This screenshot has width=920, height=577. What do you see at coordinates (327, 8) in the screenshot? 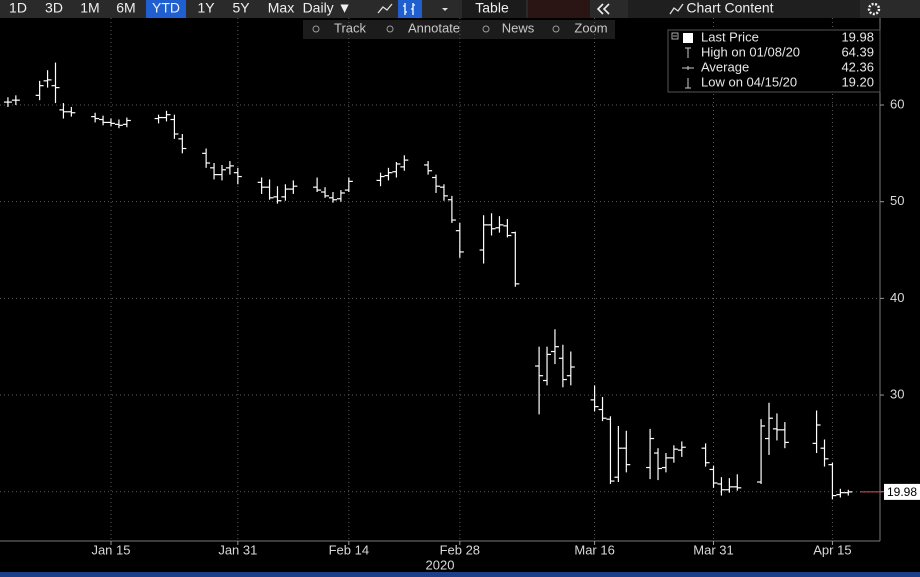
I see `frequency-button: Daily ▼` at bounding box center [327, 8].